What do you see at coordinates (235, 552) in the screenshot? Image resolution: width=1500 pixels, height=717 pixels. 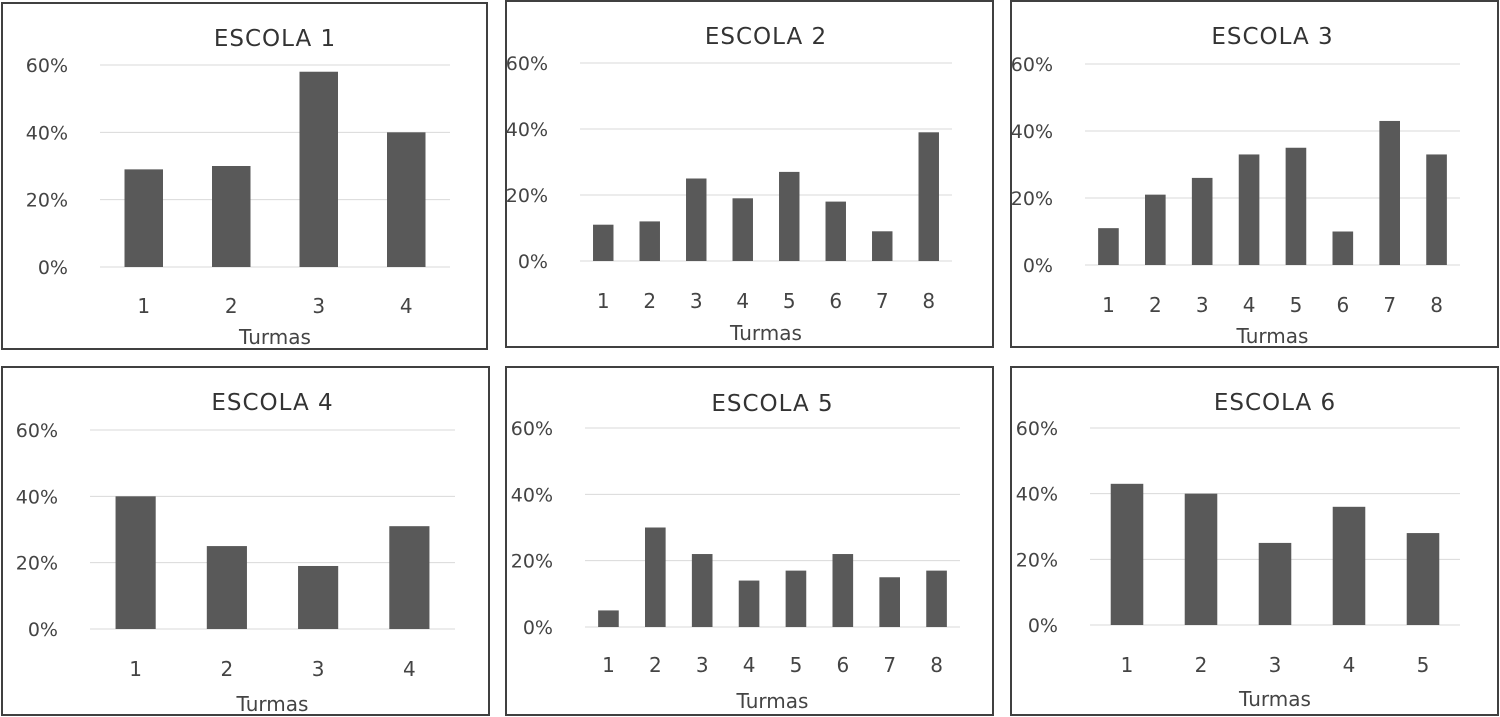 I see `chart-svg-escola-4: ESCOLA 4 0% 20% 40% 60% 1 2 3 4 Turmas` at bounding box center [235, 552].